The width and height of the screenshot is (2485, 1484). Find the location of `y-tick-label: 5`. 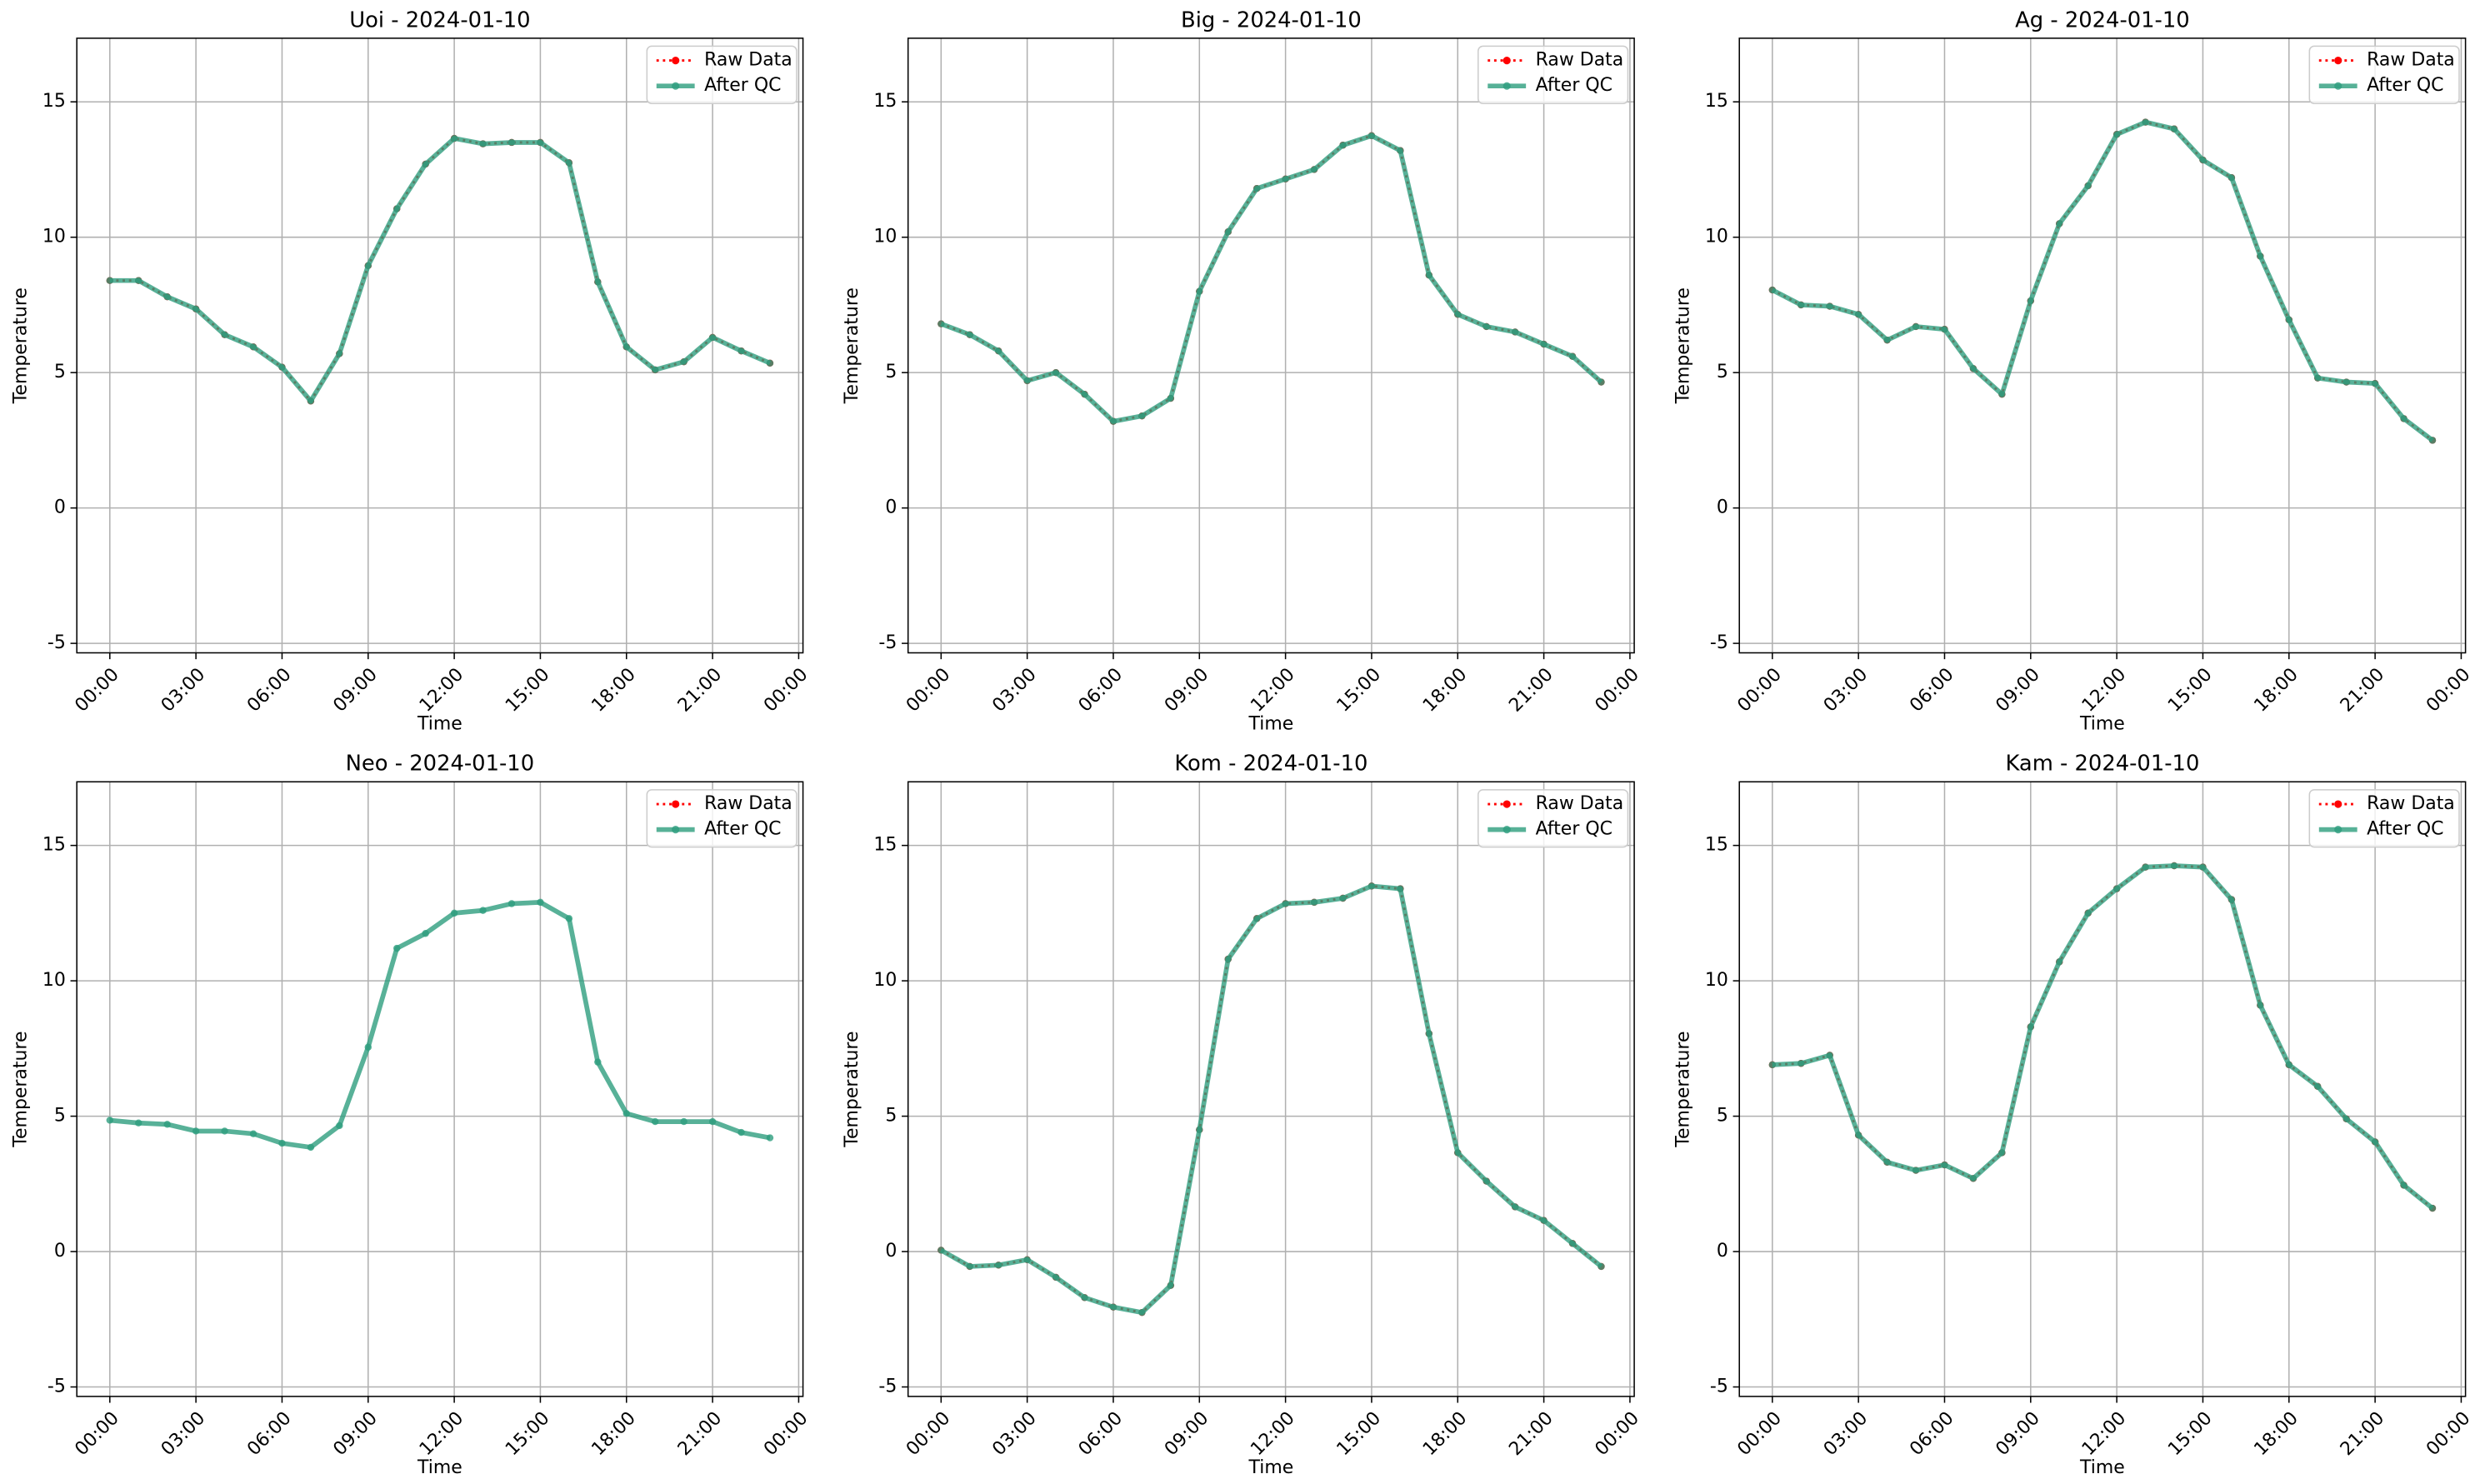

y-tick-label: 5 is located at coordinates (891, 1116).